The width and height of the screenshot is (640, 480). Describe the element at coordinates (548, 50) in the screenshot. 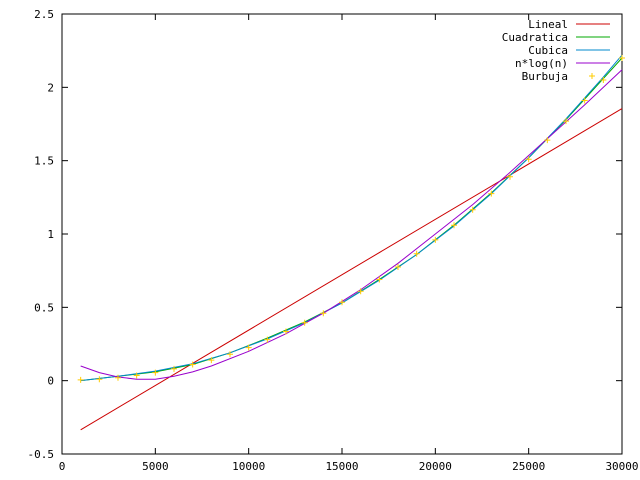

I see `legend-label-cubica: Cubica` at that location.